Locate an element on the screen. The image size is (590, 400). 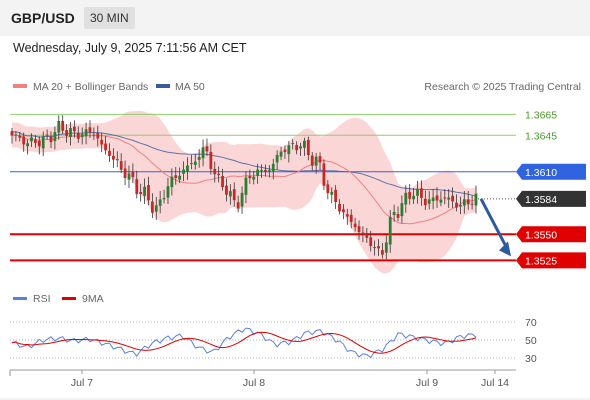
forecast-arrow-head is located at coordinates (505, 249).